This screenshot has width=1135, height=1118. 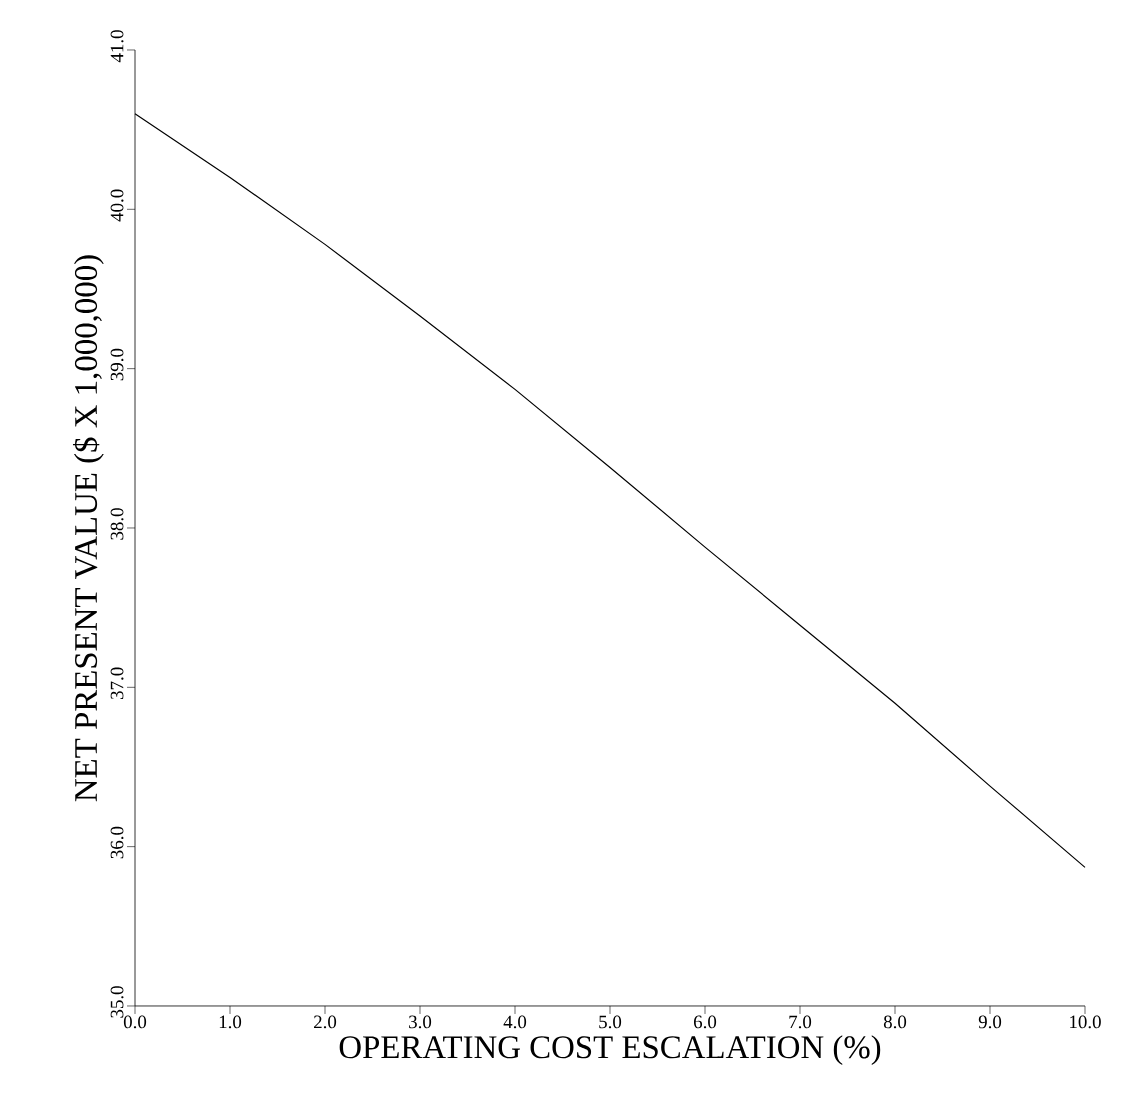 I want to click on y-tick-label: 36.0, so click(x=117, y=842).